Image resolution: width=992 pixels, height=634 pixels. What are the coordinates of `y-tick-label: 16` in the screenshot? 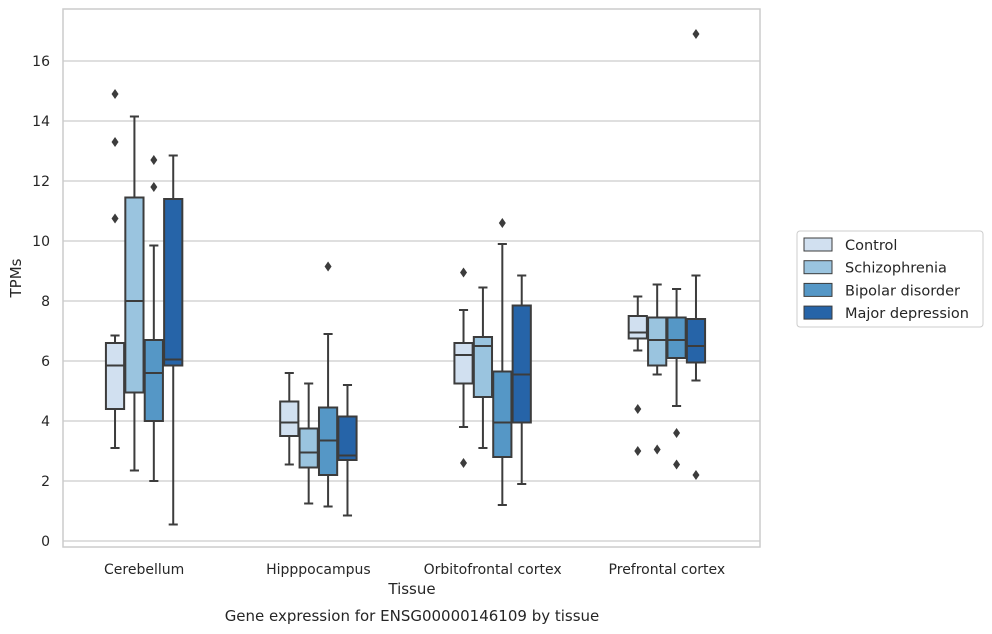 It's located at (41, 62).